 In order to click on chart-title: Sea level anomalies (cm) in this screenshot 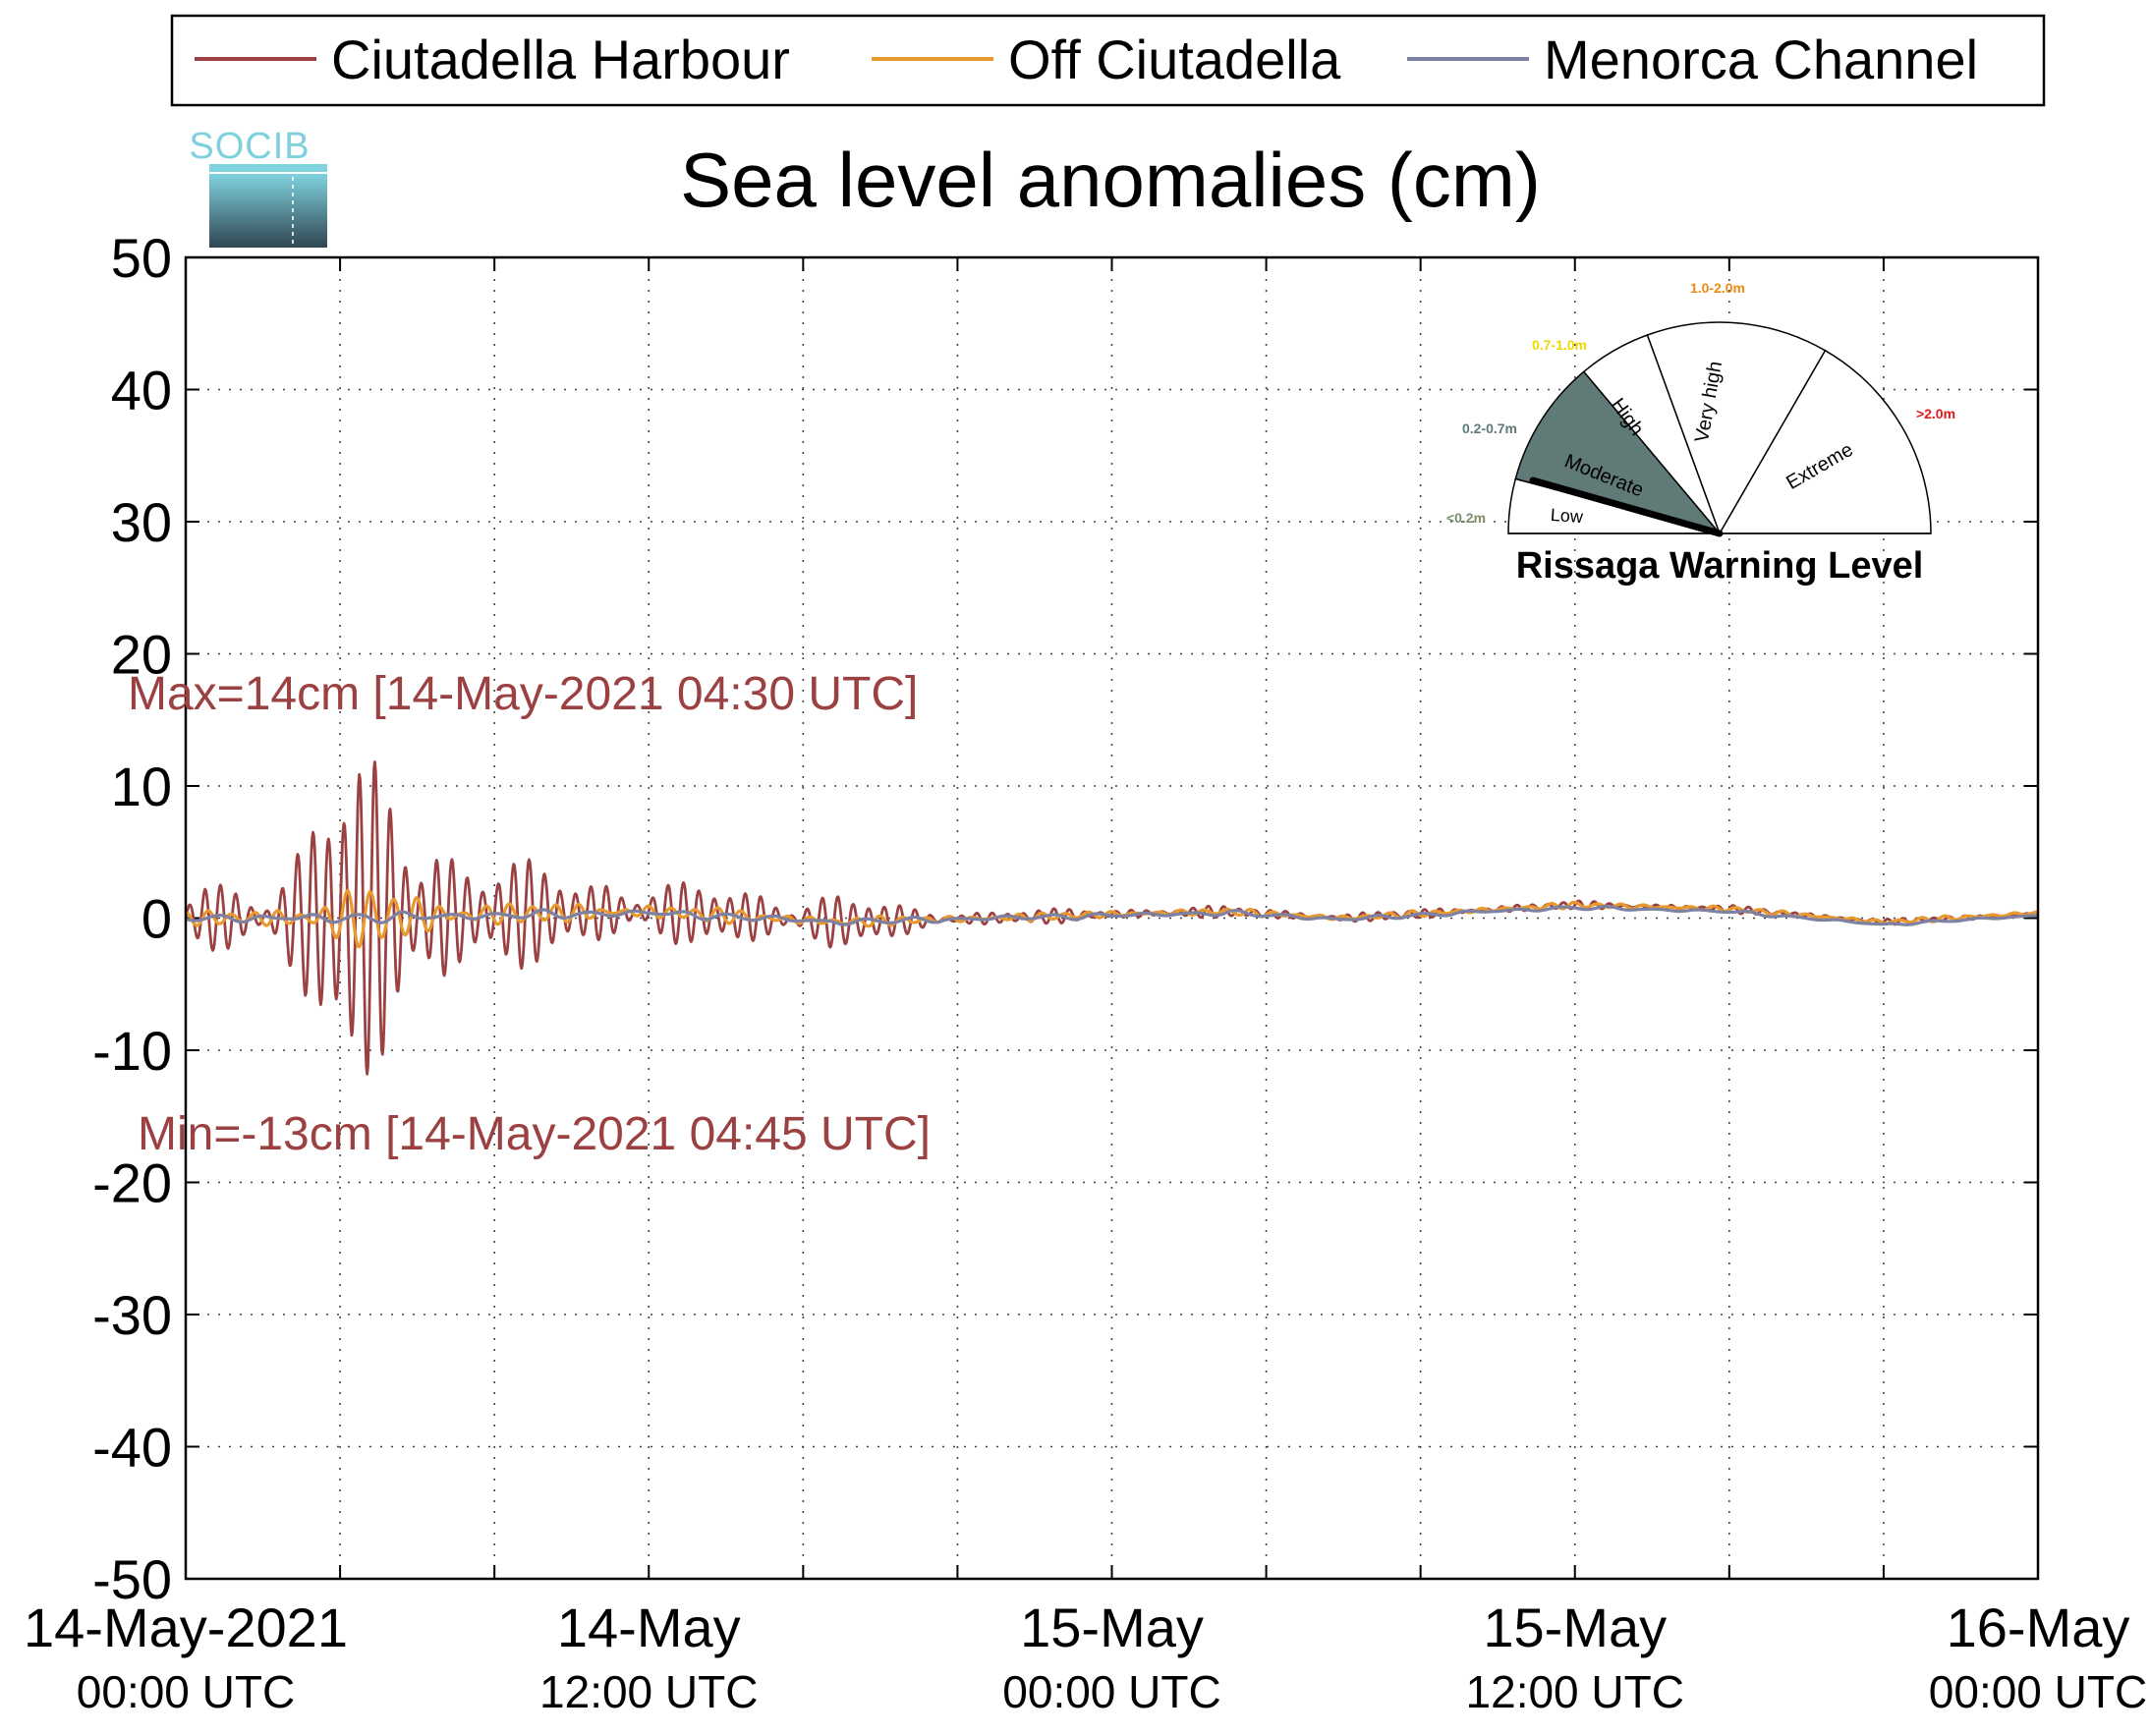, I will do `click(1110, 180)`.